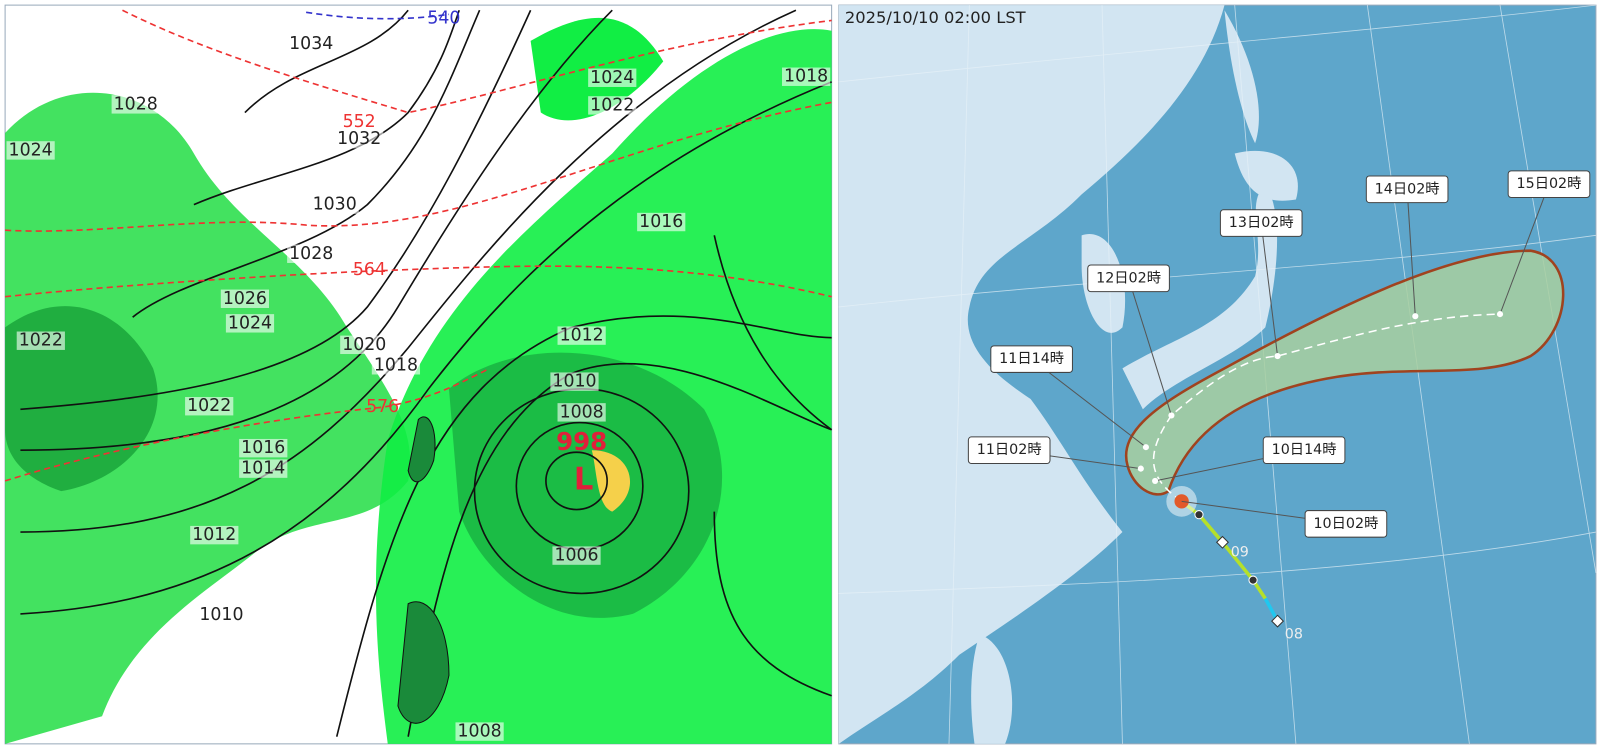 The height and width of the screenshot is (750, 1600). I want to click on land-sakhalin, so click(1241, 77).